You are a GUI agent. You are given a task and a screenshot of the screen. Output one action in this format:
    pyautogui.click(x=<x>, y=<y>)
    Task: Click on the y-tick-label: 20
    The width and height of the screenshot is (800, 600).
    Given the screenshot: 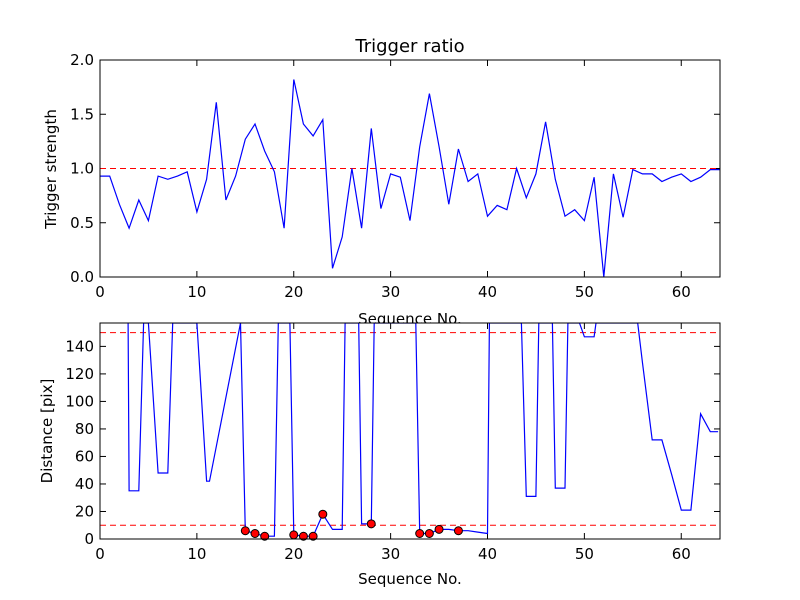 What is the action you would take?
    pyautogui.click(x=84, y=511)
    